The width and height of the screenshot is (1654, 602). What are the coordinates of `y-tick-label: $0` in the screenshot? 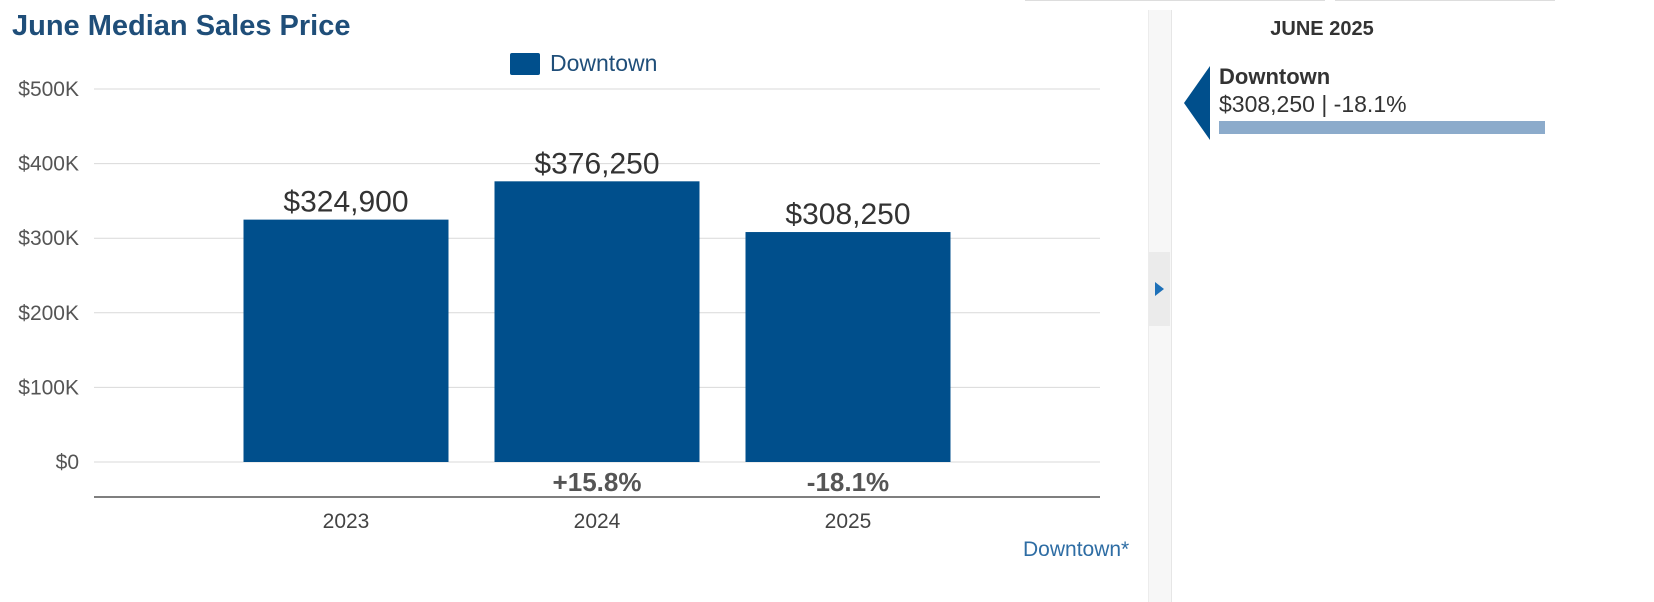 It's located at (67, 462).